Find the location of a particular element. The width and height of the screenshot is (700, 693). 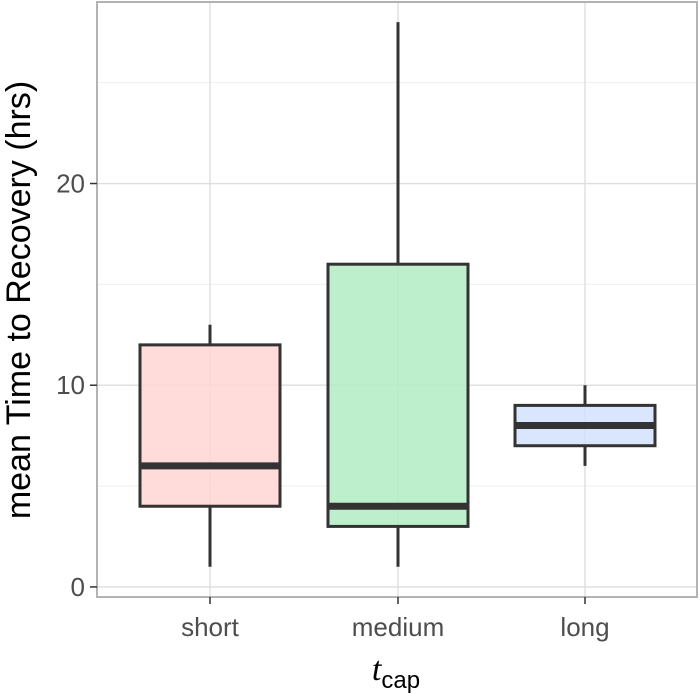

box-long is located at coordinates (585, 425).